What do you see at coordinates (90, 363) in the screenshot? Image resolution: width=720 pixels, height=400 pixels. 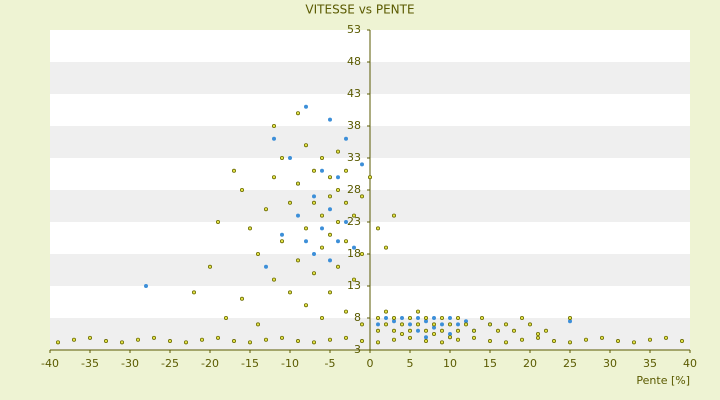 I see `x-tick-label: -35` at bounding box center [90, 363].